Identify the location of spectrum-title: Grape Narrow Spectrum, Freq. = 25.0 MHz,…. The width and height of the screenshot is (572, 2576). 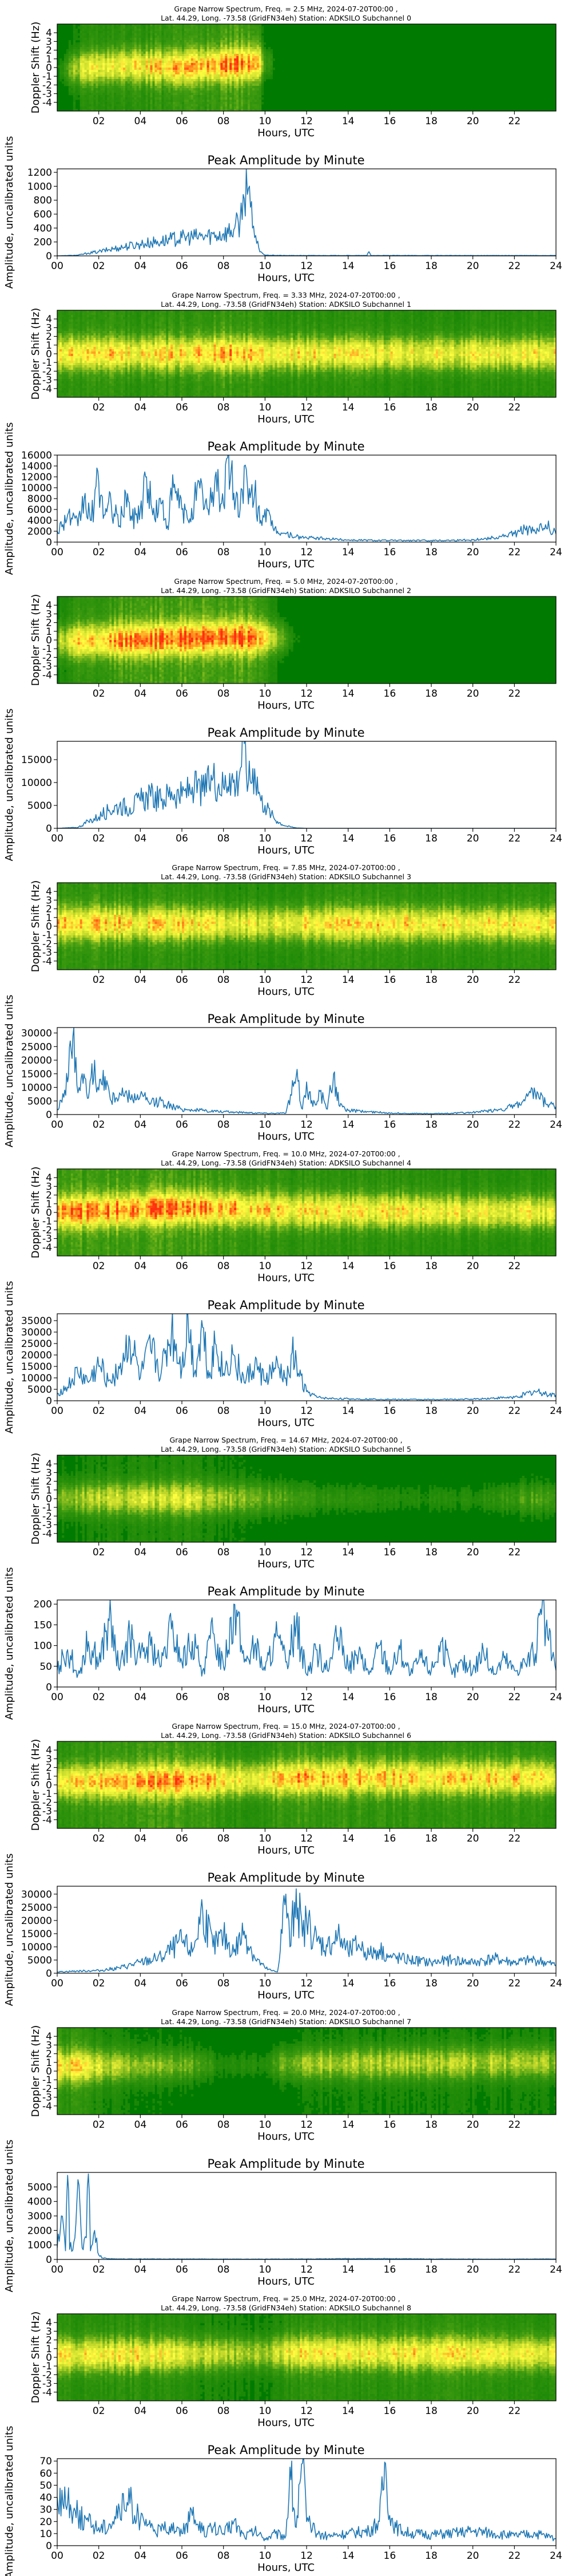
(286, 2298).